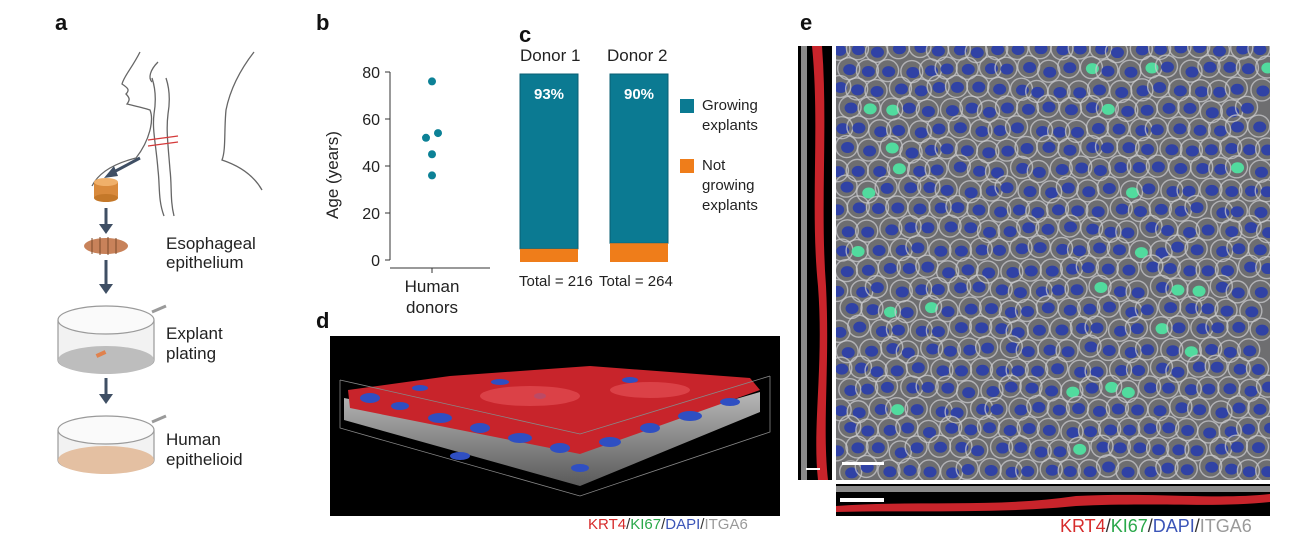  Describe the element at coordinates (332, 175) in the screenshot. I see `y-axis-label: Age (years)` at that location.